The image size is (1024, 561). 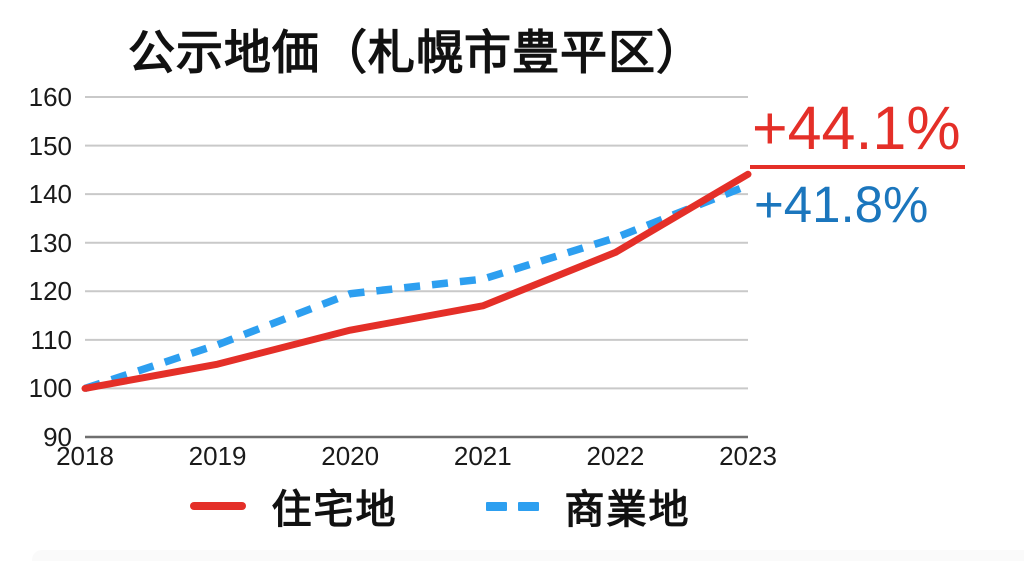 I want to click on y-axis: 90 100 110 120 130 140 150 160, so click(x=36, y=235).